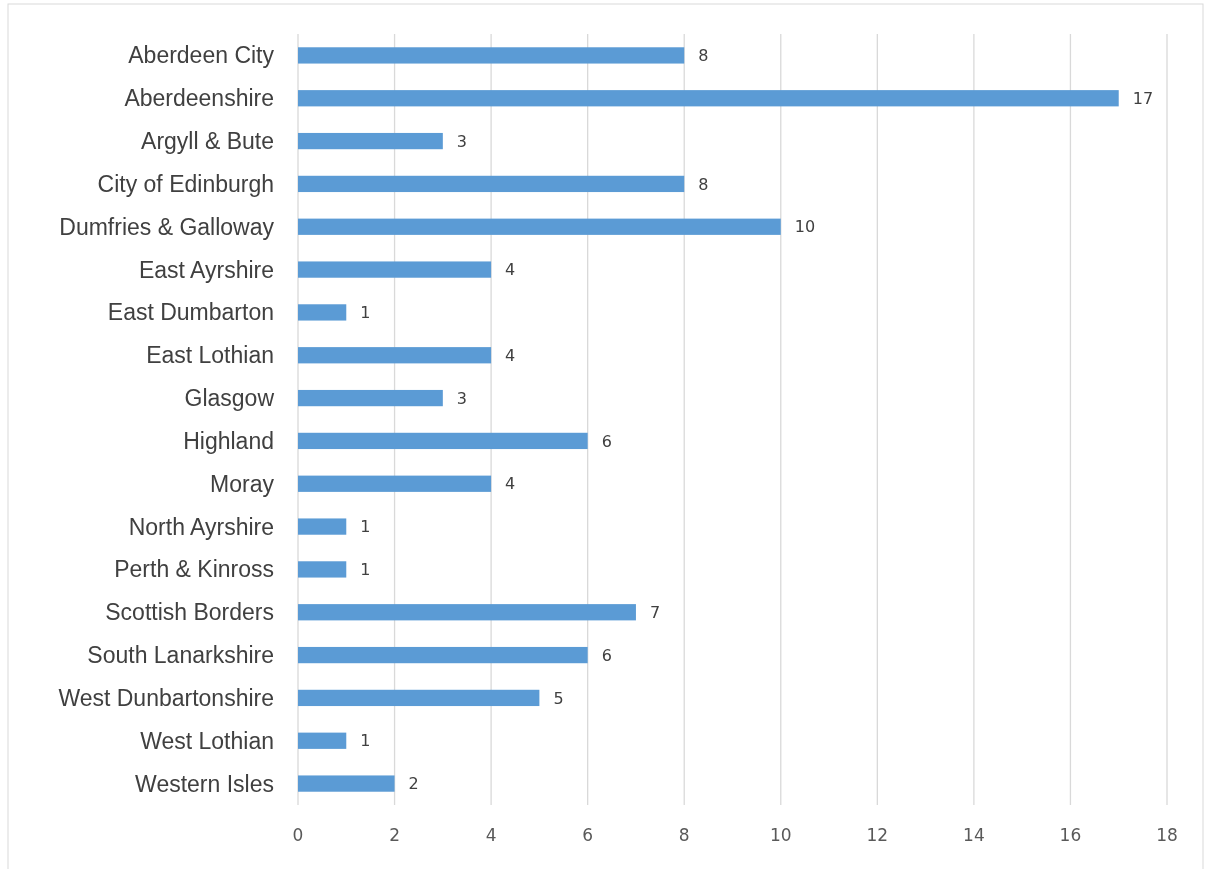 The image size is (1205, 869). What do you see at coordinates (194, 569) in the screenshot?
I see `y-tick-label: Perth & Kinross` at bounding box center [194, 569].